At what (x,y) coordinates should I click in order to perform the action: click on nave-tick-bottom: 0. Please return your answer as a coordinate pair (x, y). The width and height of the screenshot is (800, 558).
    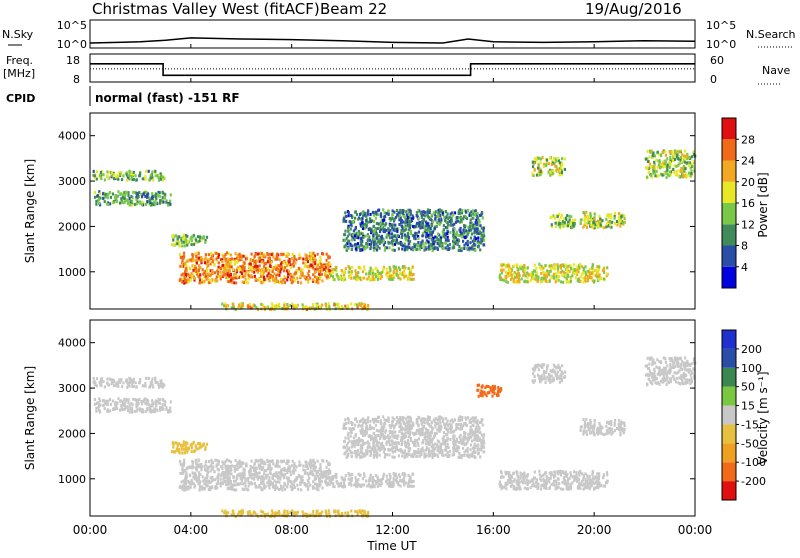
    Looking at the image, I should click on (713, 79).